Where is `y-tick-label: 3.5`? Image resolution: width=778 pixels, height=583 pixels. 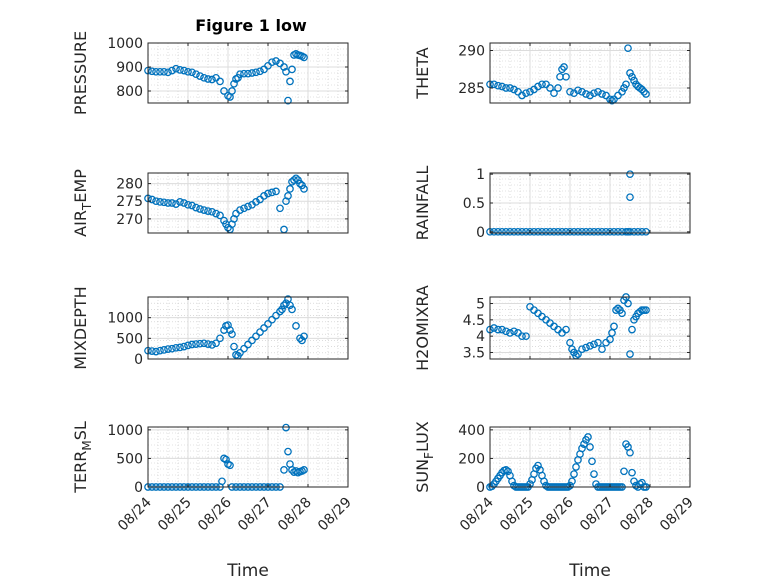
y-tick-label: 3.5 is located at coordinates (474, 353).